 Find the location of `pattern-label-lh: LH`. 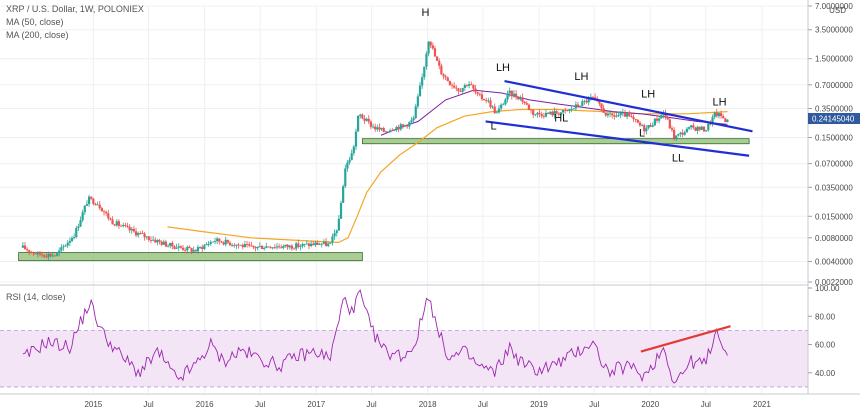

pattern-label-lh: LH is located at coordinates (503, 68).